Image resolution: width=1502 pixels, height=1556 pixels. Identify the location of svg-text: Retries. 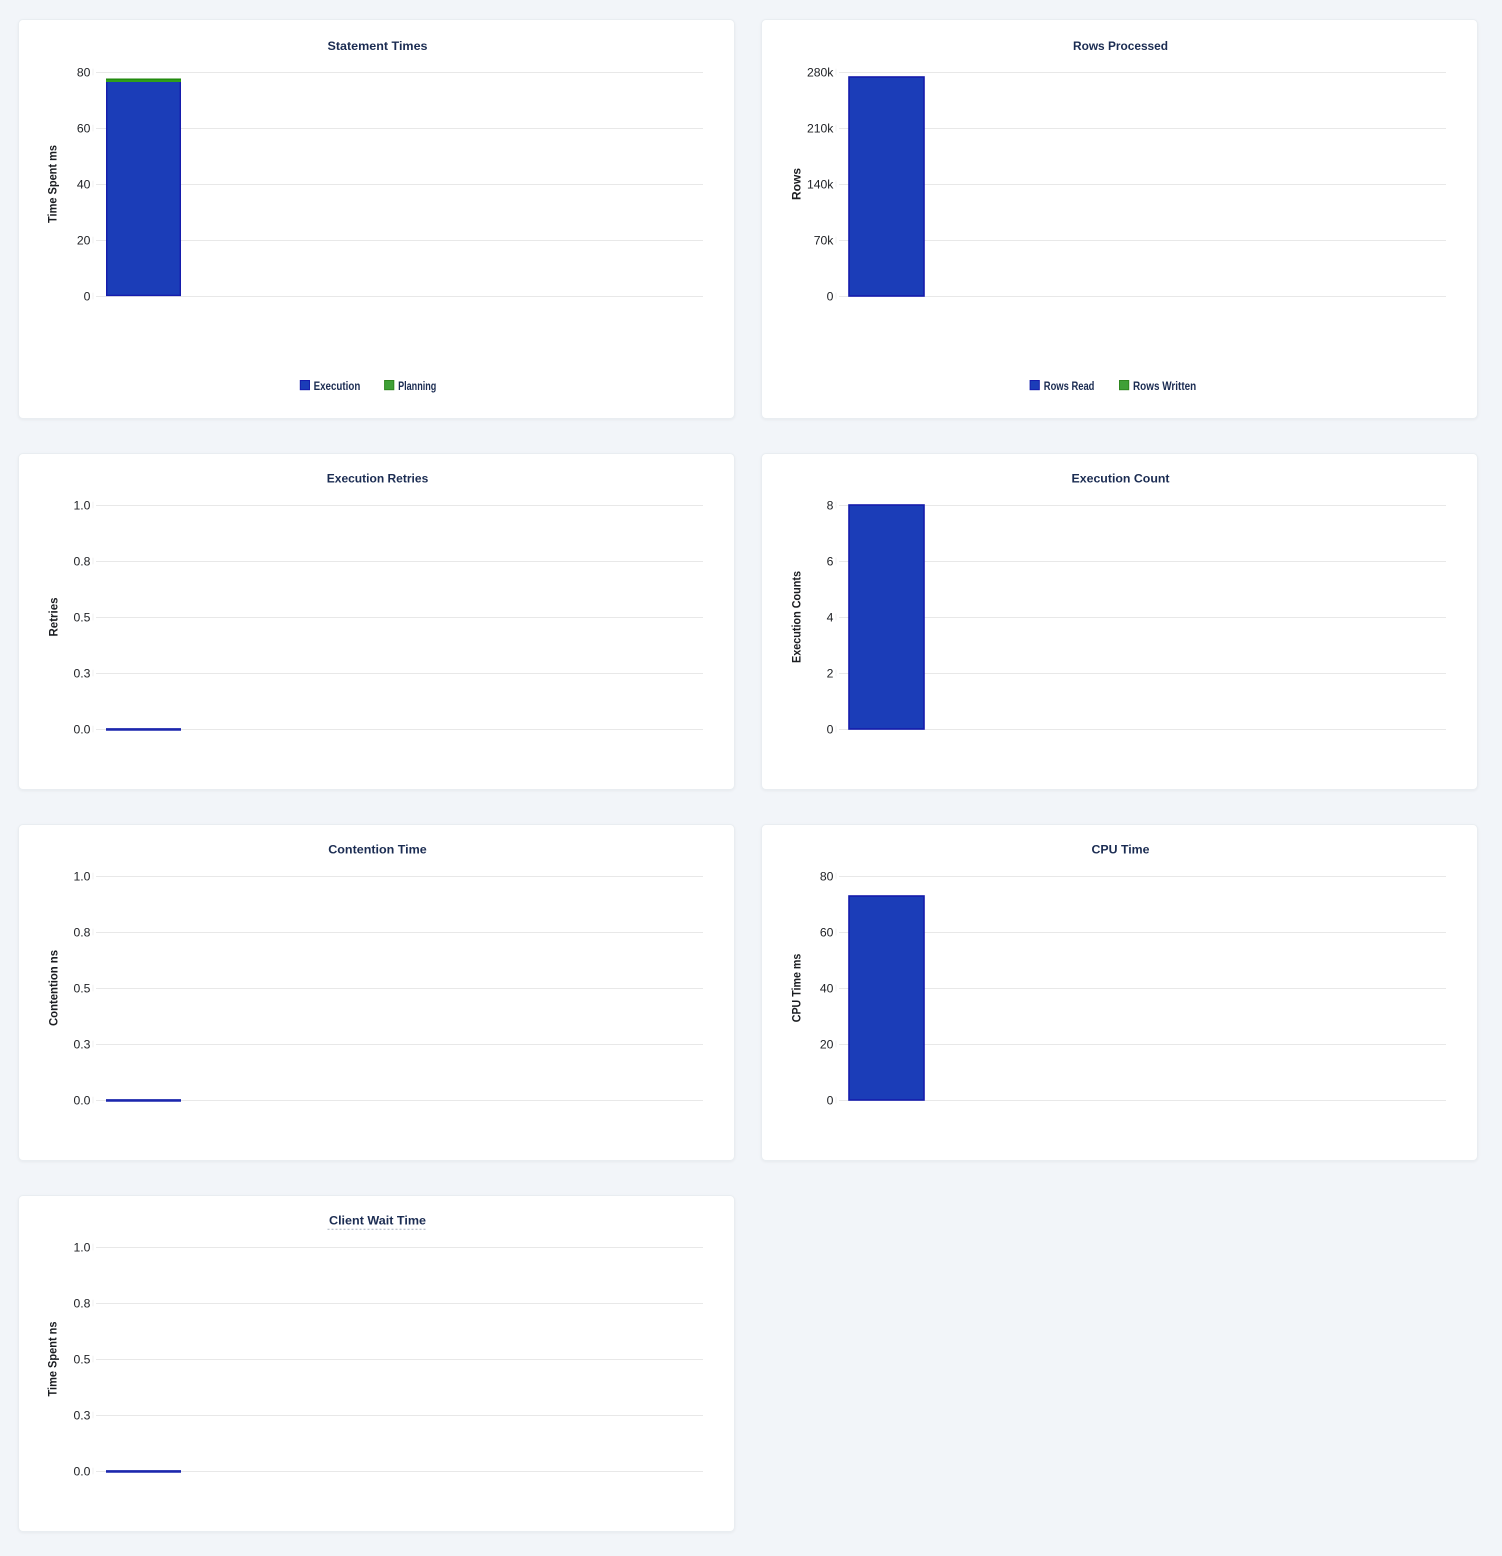
(53, 616).